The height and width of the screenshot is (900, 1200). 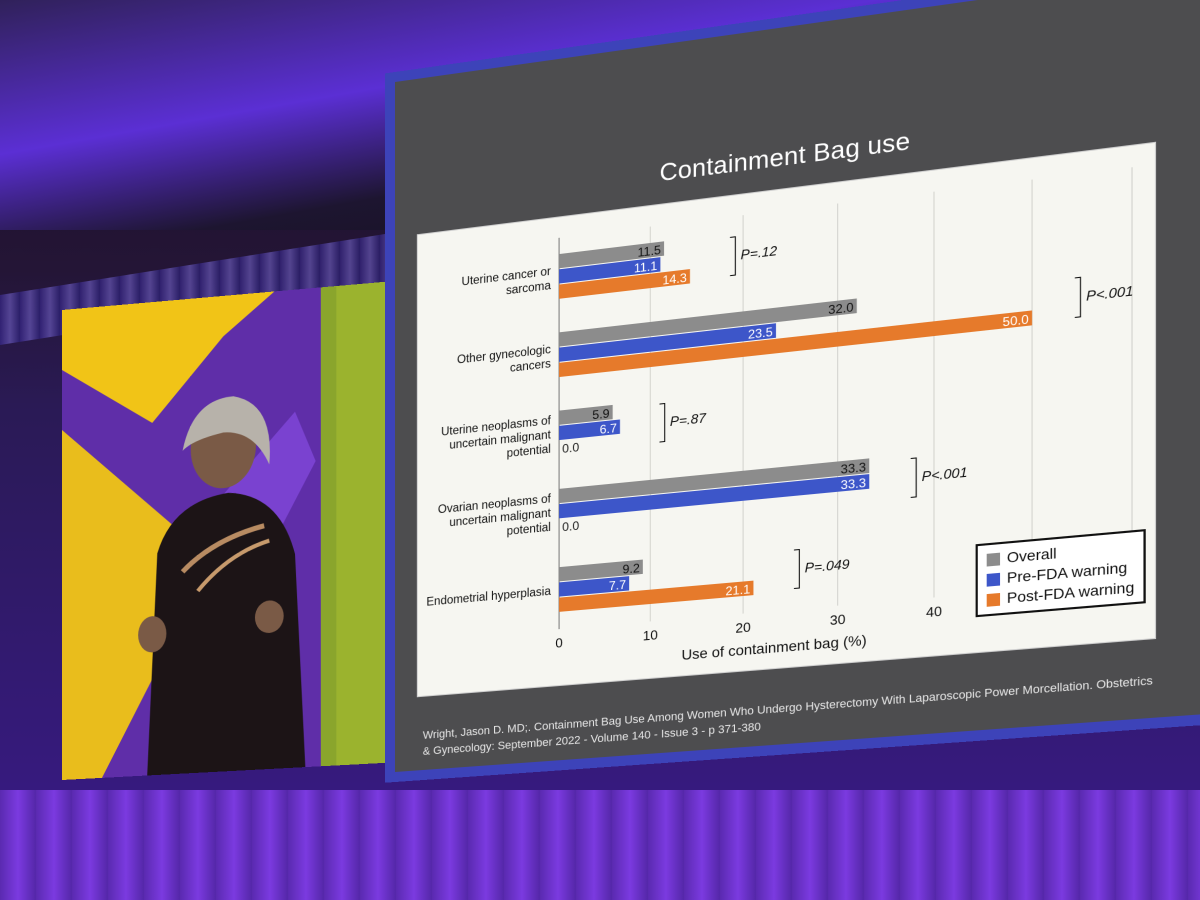 What do you see at coordinates (993, 579) in the screenshot?
I see `legend-swatch-pre-fda` at bounding box center [993, 579].